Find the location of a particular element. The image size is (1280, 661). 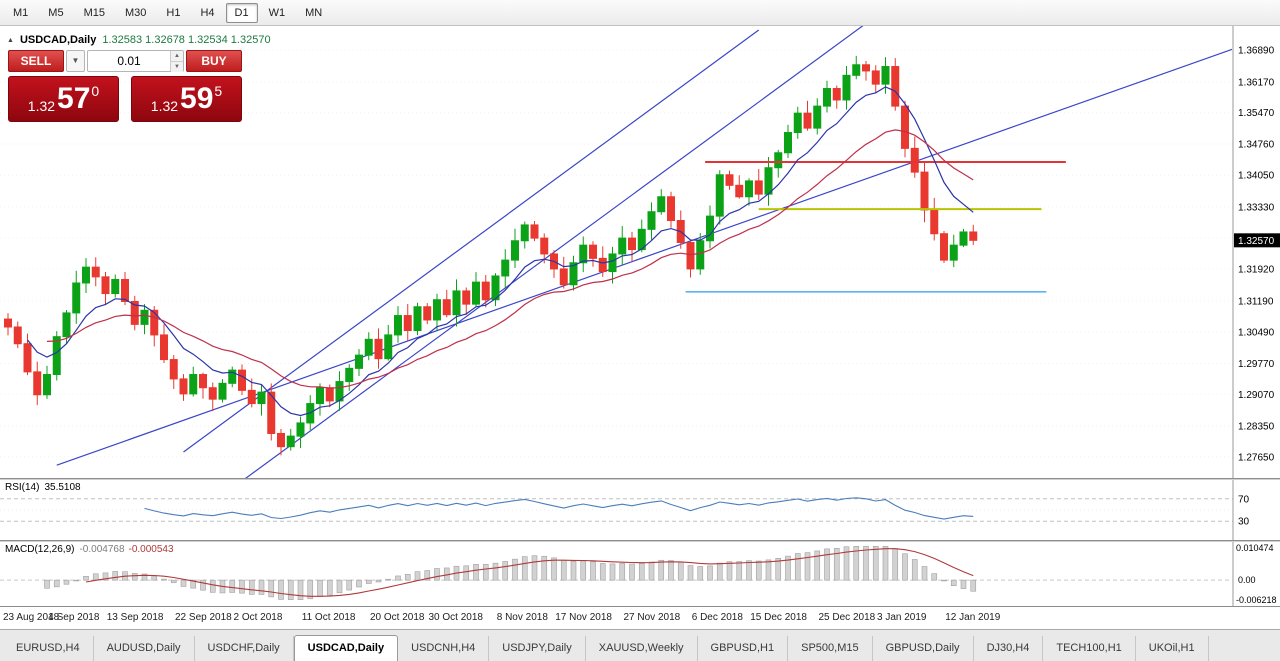

one-click-trading-panel: SELL ▼ 0.01 ▲ ▼ BUY 1.32 57 0 1.32 59 5 is located at coordinates (125, 87).